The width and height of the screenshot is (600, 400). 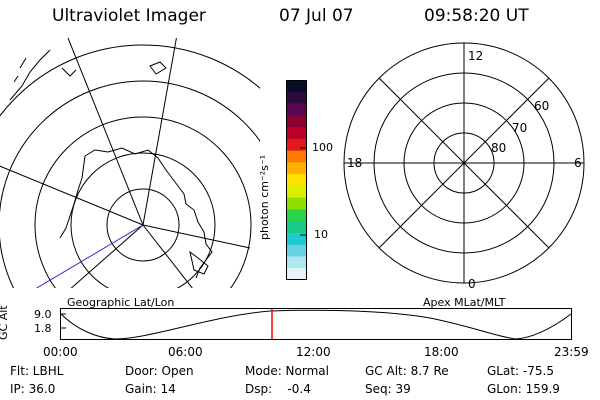 I want to click on left-panel-caption: Geographic Lat/Lon, so click(x=121, y=302).